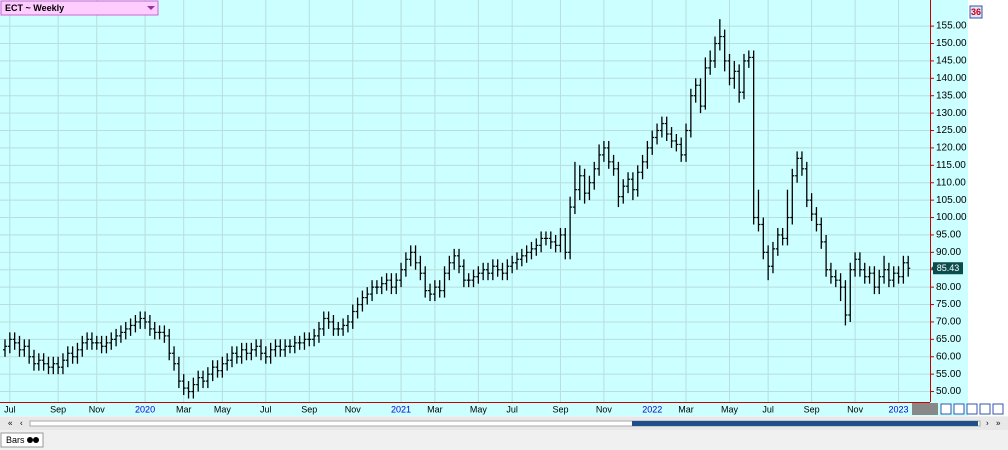 Image resolution: width=1008 pixels, height=450 pixels. Describe the element at coordinates (948, 391) in the screenshot. I see `y-tick-label: 50.00` at that location.